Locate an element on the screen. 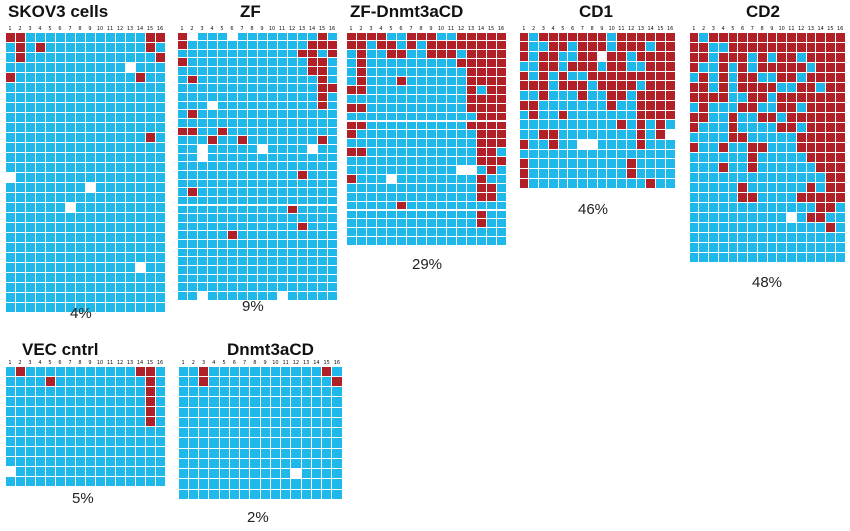  column-number: 5 is located at coordinates (733, 29).